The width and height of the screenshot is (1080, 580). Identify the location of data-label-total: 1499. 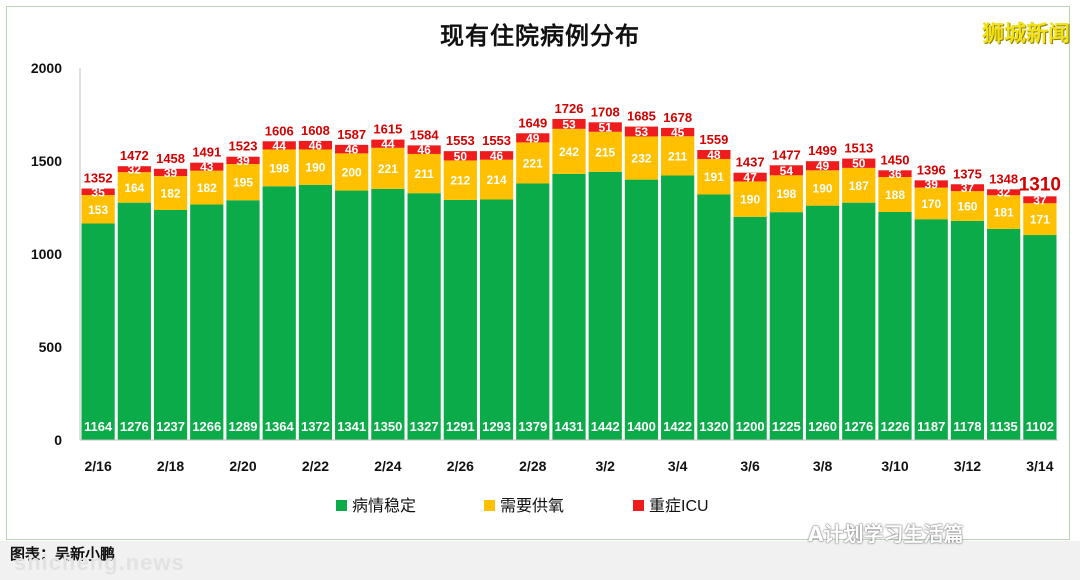
(822, 150).